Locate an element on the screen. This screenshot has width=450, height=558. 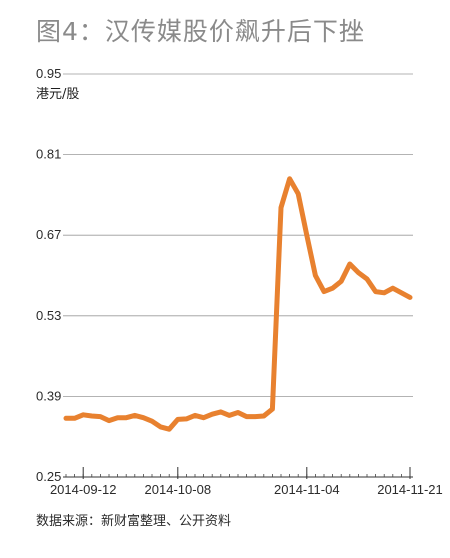
x-axis: 2014-09-12 2014-10-08 2014-11-04 2014-11-21 is located at coordinates (246, 482).